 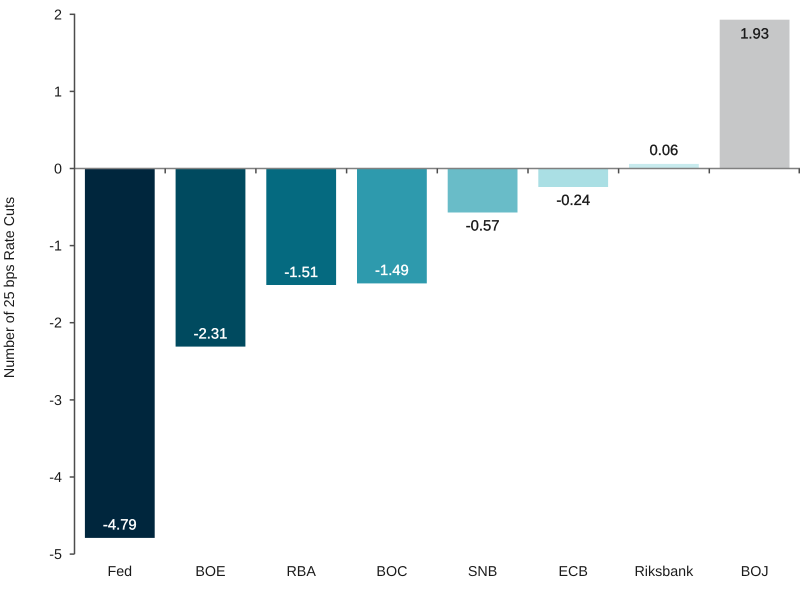 What do you see at coordinates (572, 572) in the screenshot?
I see `svg-text: ECB` at bounding box center [572, 572].